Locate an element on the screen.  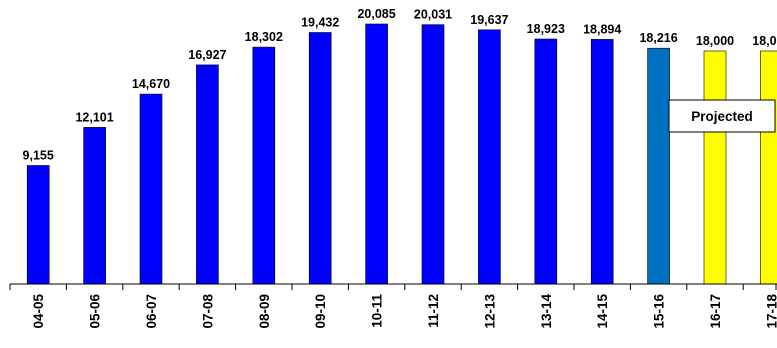
x-ticks-group is located at coordinates (393, 287).